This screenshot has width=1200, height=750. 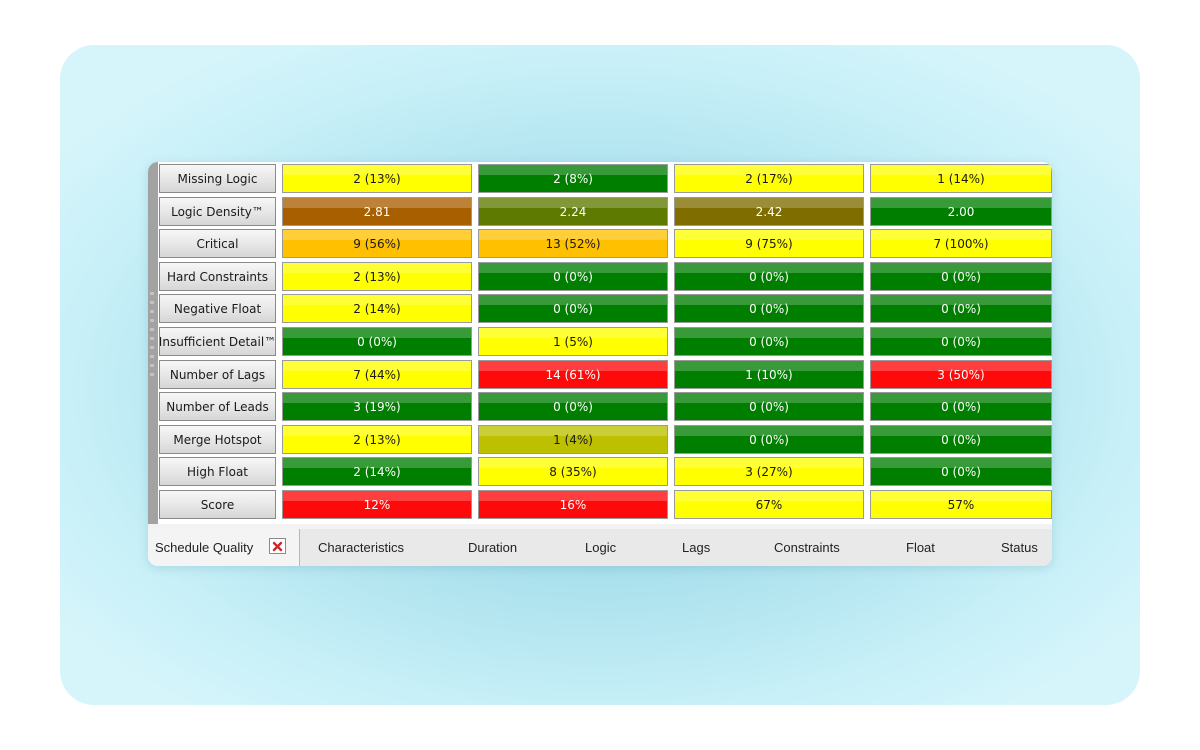 What do you see at coordinates (377, 243) in the screenshot?
I see `metric-cell: 9 (56%)` at bounding box center [377, 243].